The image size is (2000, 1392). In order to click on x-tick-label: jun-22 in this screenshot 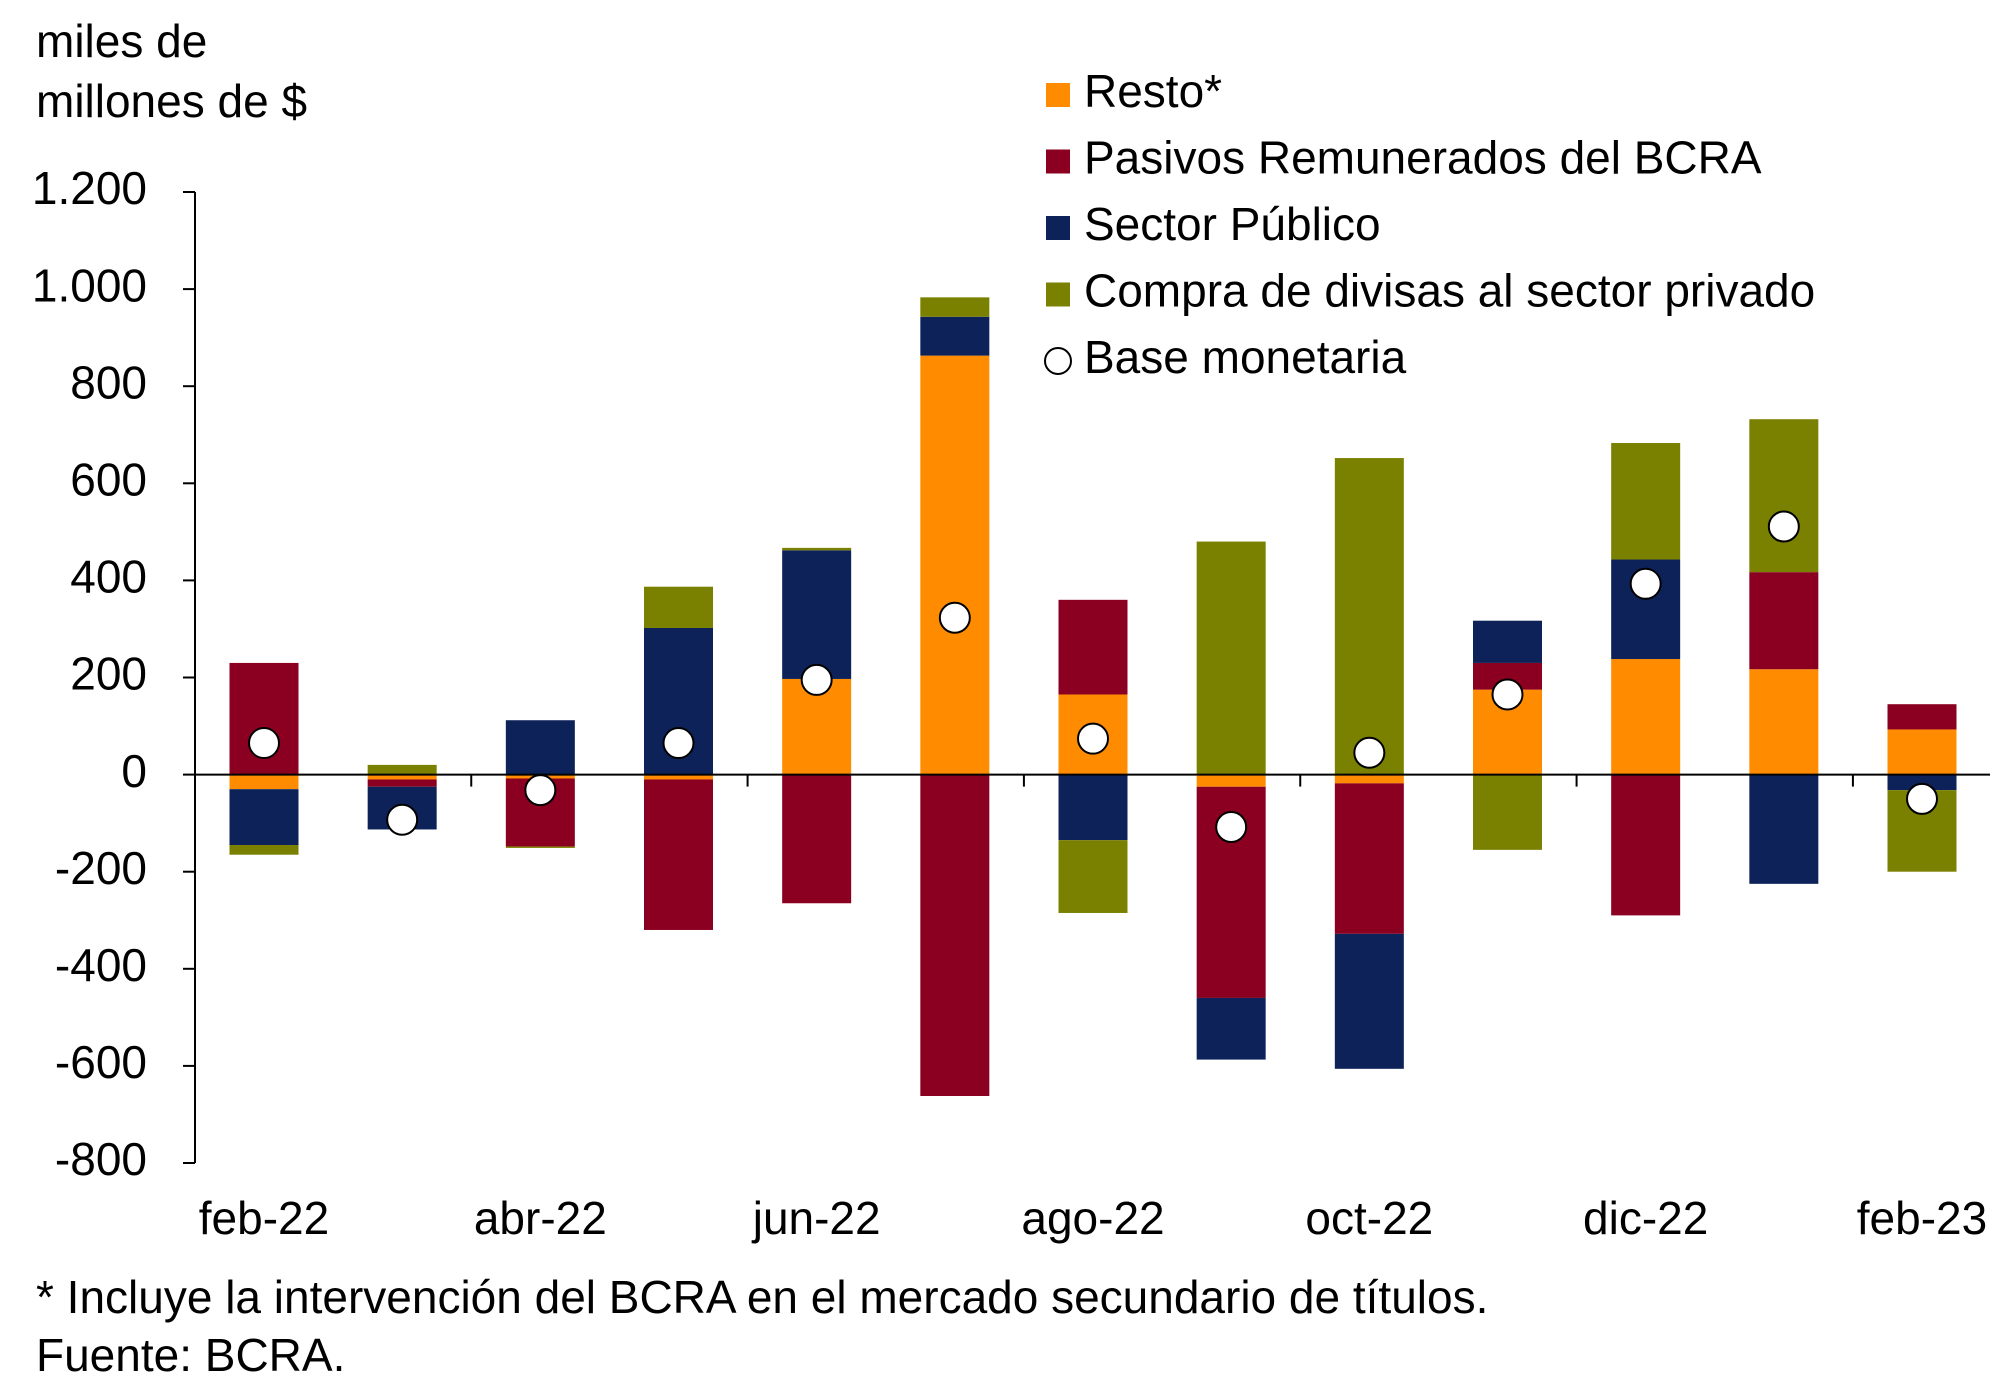, I will do `click(816, 1218)`.